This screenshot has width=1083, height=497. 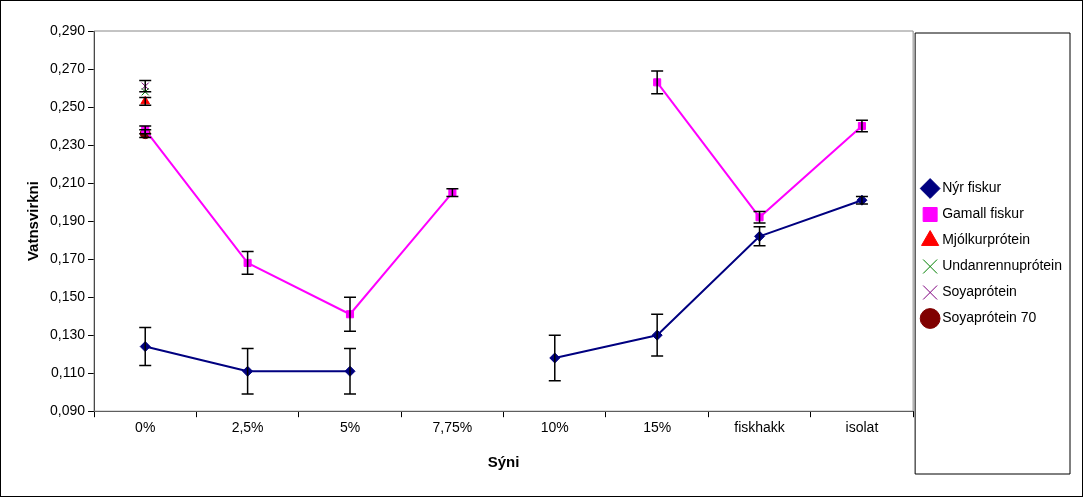 What do you see at coordinates (452, 427) in the screenshot?
I see `x-tick-label: 7,75%` at bounding box center [452, 427].